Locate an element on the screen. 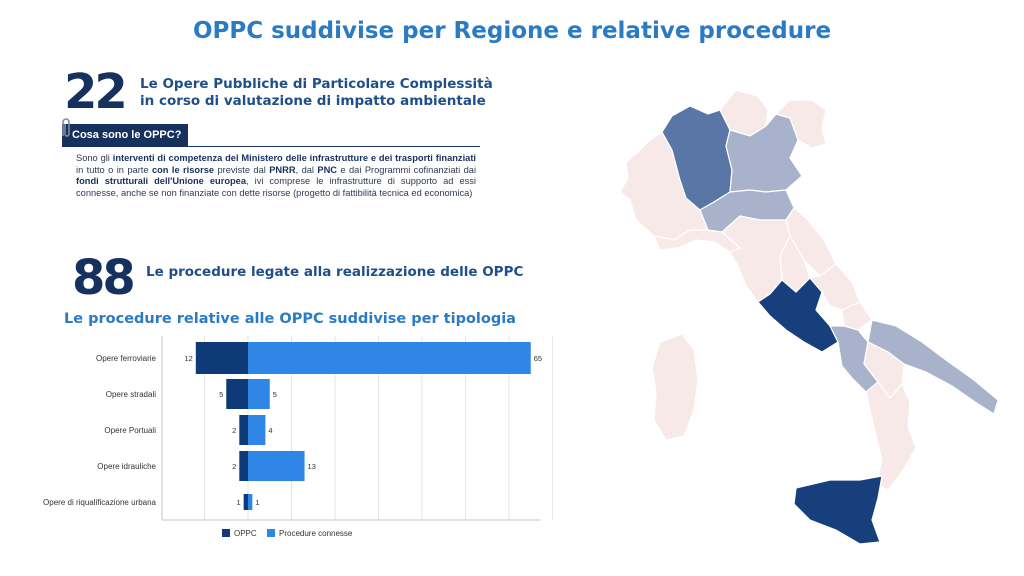 This screenshot has height=576, width=1024. data-label-procedure-connesse: 13 is located at coordinates (312, 466).